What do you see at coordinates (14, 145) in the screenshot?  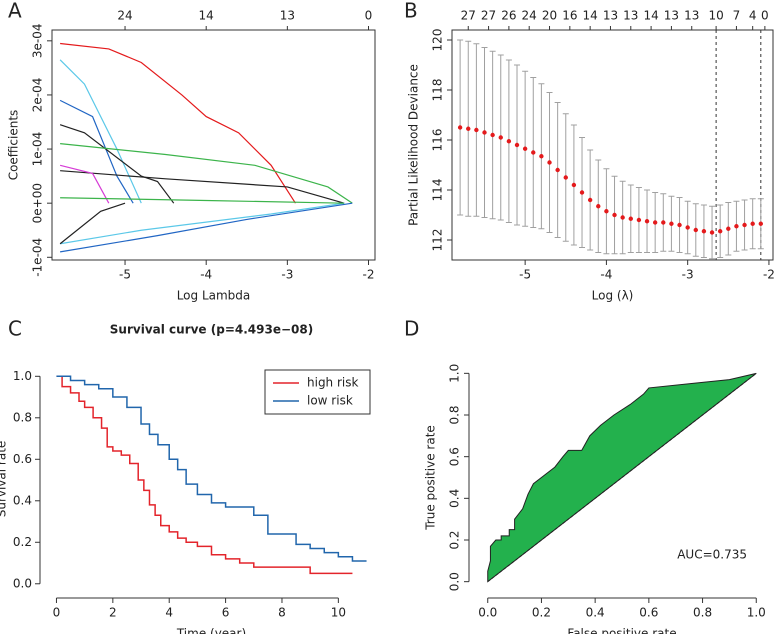 I see `y-axis-title: Coefficients` at bounding box center [14, 145].